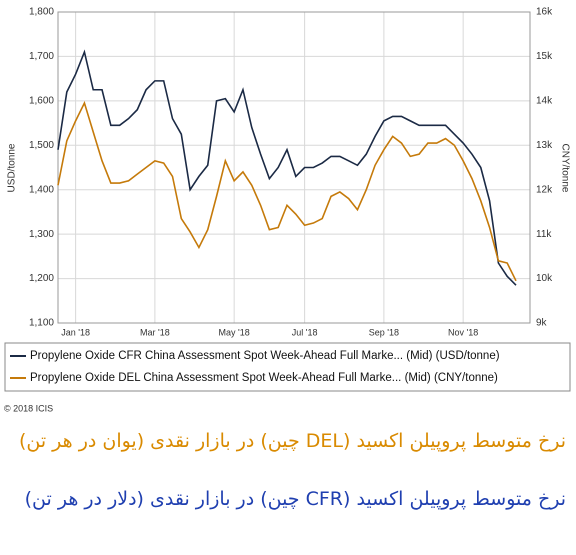 The width and height of the screenshot is (576, 555). What do you see at coordinates (41, 12) in the screenshot?
I see `y-tick-label: 1,800` at bounding box center [41, 12].